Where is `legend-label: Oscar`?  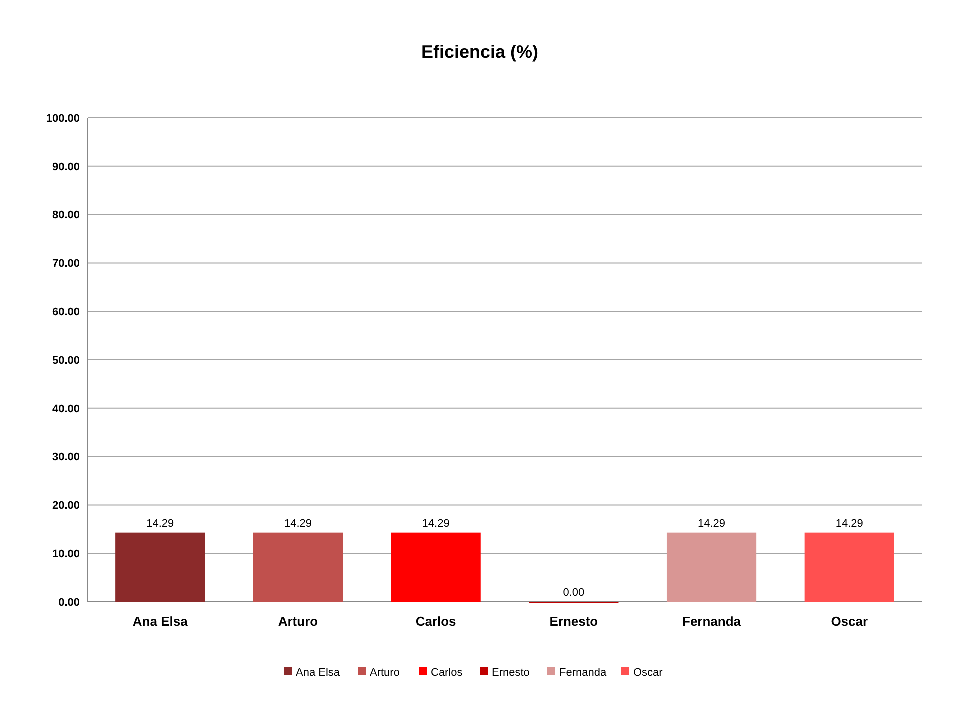 legend-label: Oscar is located at coordinates (649, 672).